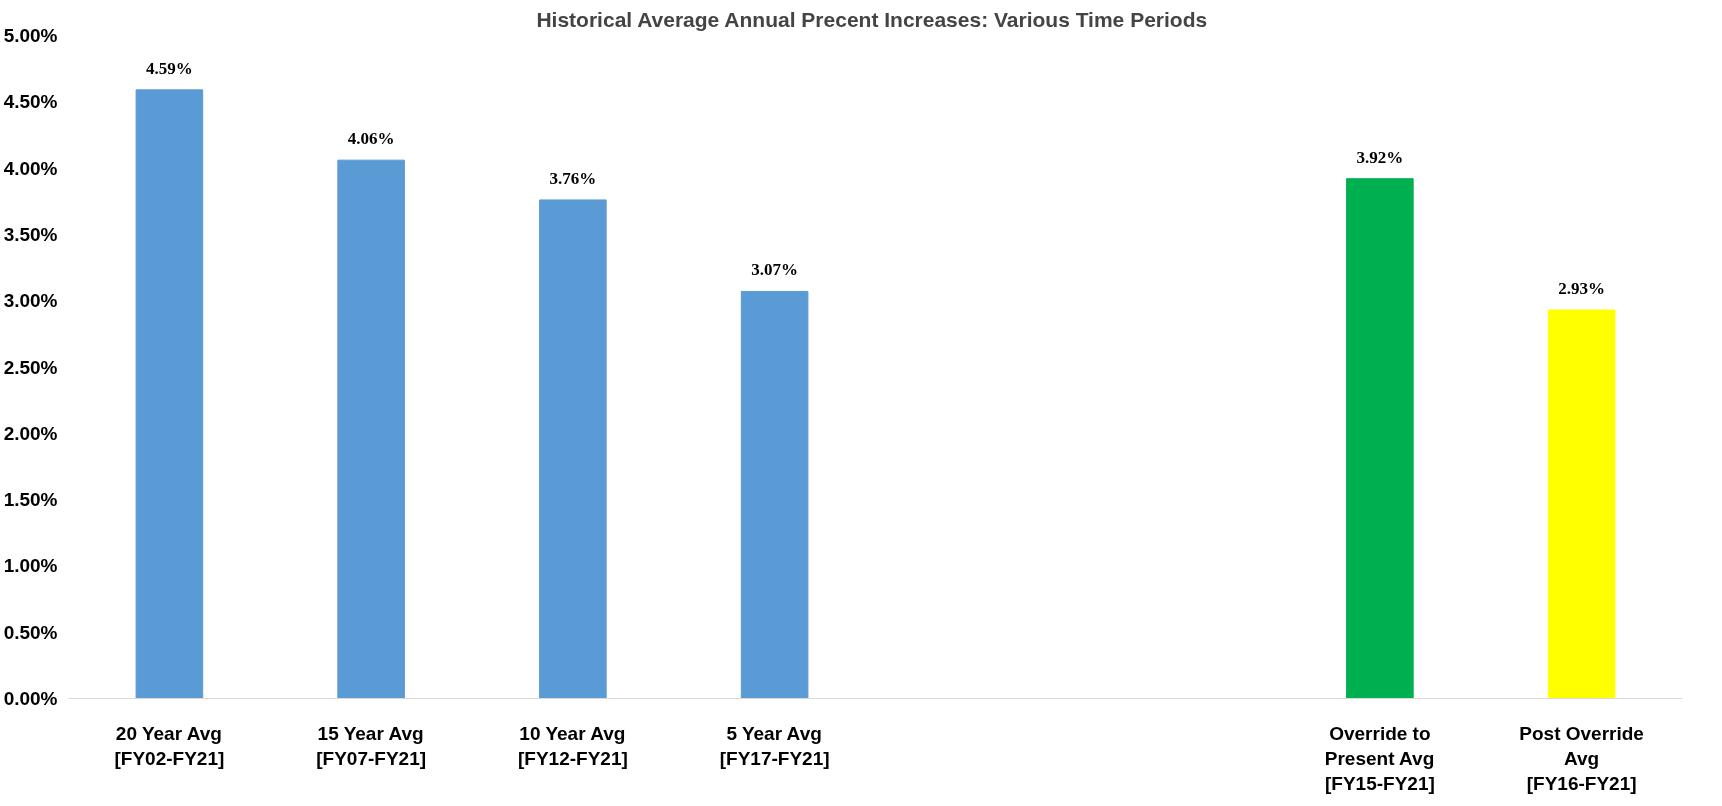 This screenshot has height=806, width=1722. What do you see at coordinates (30, 301) in the screenshot?
I see `y-tick-label: 3.00%` at bounding box center [30, 301].